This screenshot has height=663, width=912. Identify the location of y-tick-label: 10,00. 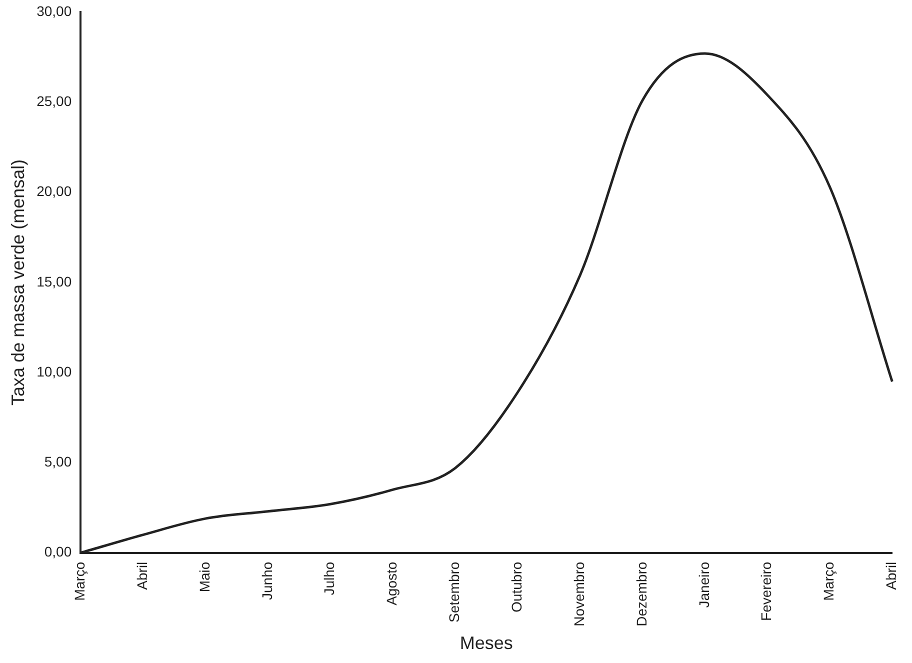
(54, 371).